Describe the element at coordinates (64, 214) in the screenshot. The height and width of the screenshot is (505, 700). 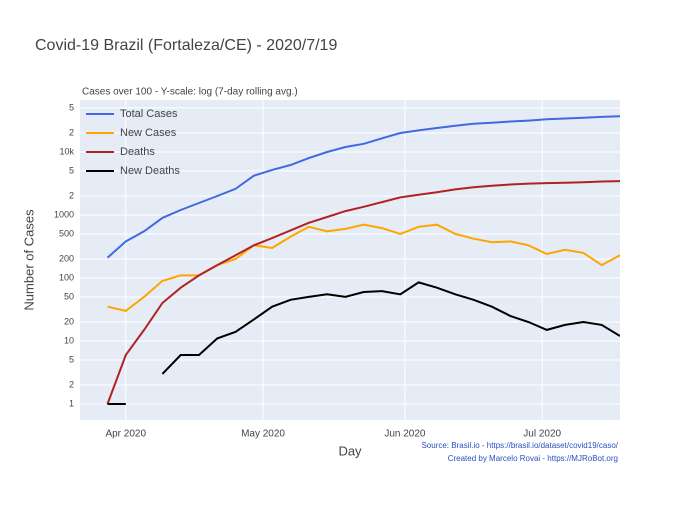
I see `y-tick-label: 1000` at that location.